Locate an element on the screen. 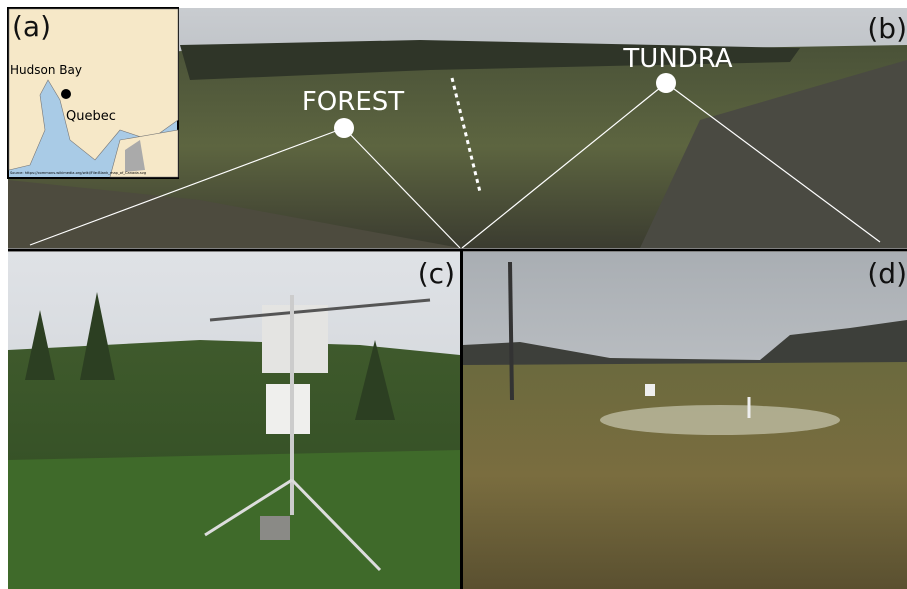 This screenshot has height=589, width=907. panel-label: (a) is located at coordinates (31, 26).